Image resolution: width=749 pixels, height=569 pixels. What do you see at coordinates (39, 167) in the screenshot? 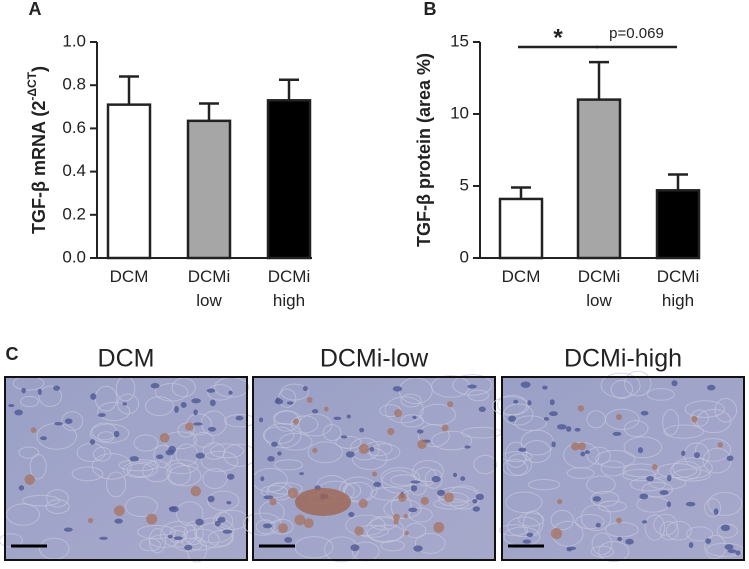
I see `y-axis-label-part: TGF-β mRNA (2` at bounding box center [39, 167].